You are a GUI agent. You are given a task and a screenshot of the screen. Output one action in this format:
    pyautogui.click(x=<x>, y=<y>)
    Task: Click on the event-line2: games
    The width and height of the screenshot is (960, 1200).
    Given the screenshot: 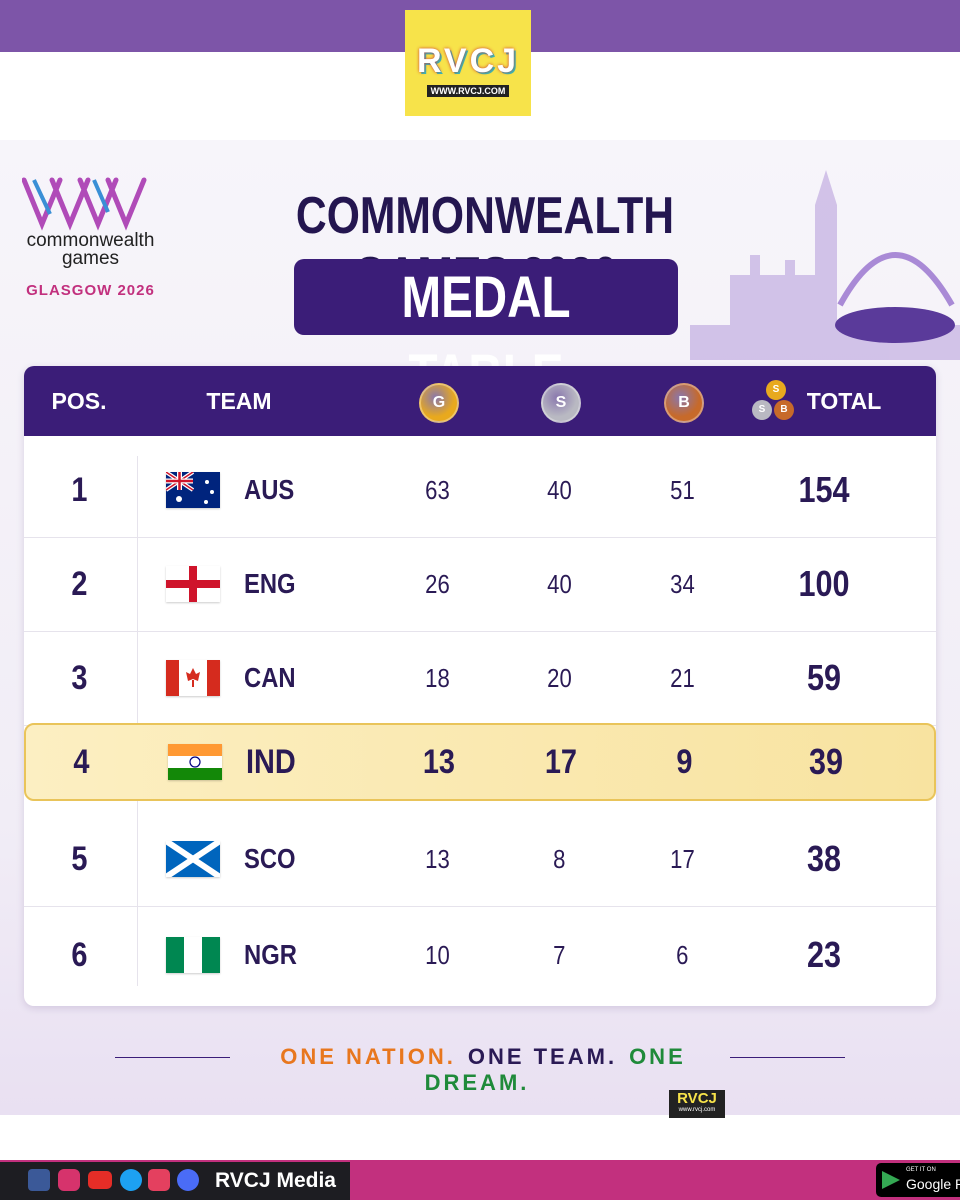 What is the action you would take?
    pyautogui.click(x=90, y=258)
    